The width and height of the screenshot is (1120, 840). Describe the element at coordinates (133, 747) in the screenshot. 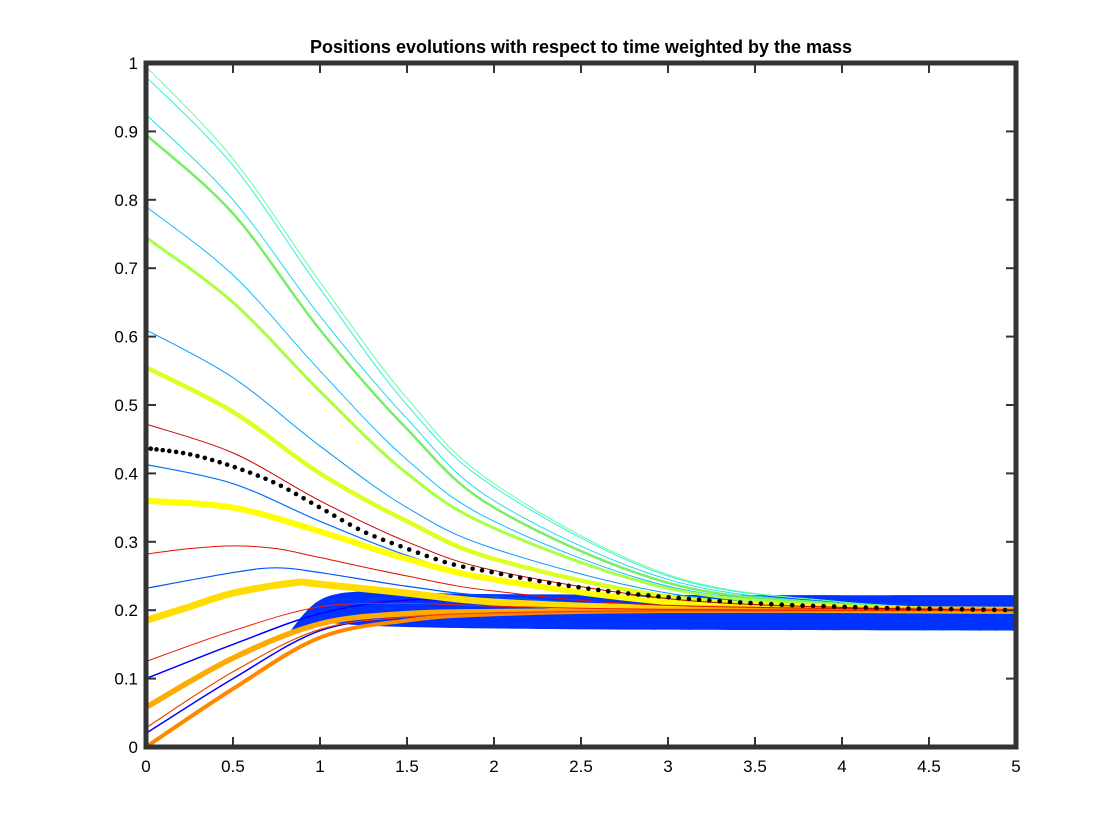

I see `y-tick-label: 0` at that location.